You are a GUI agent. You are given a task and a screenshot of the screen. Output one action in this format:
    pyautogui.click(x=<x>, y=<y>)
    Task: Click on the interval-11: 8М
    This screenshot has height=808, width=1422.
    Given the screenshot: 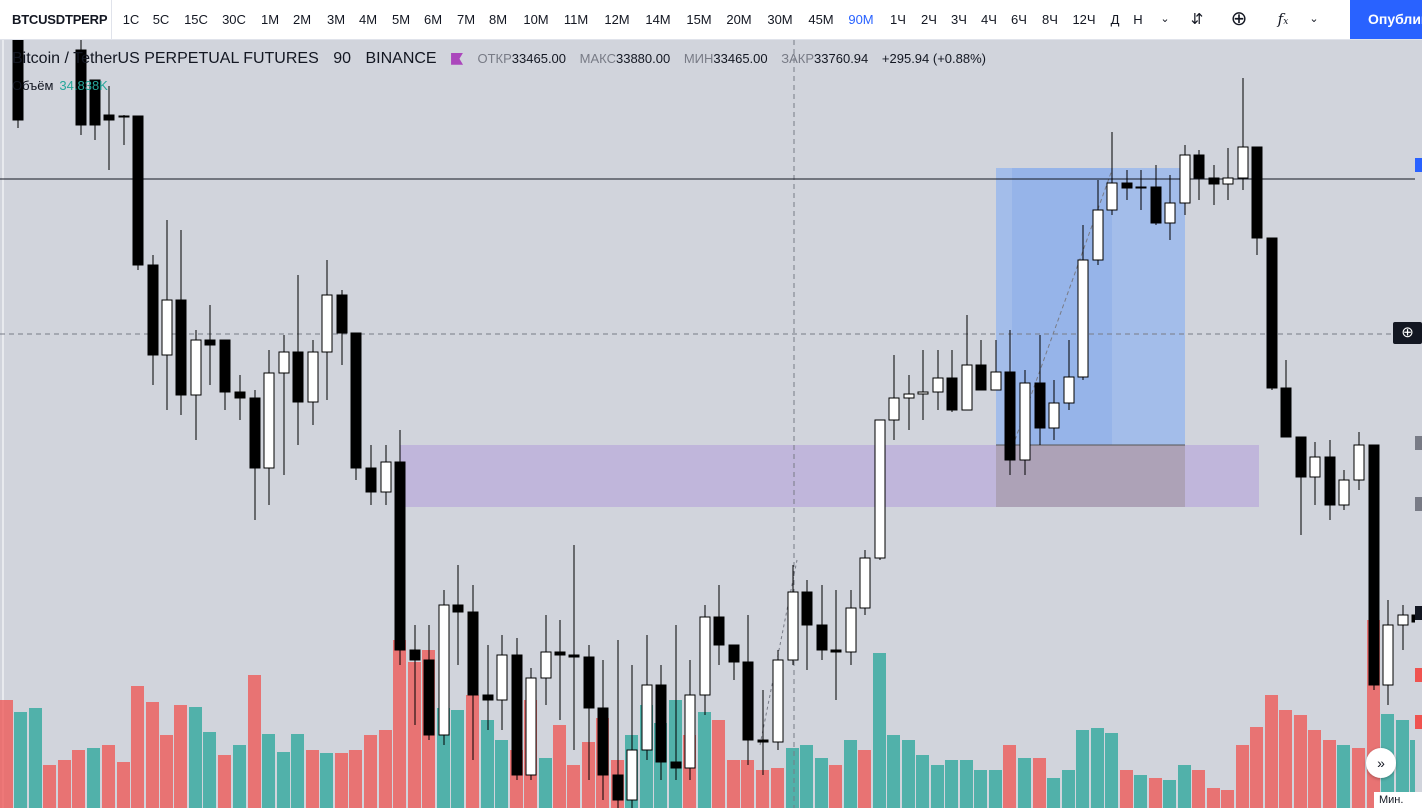 What is the action you would take?
    pyautogui.click(x=498, y=19)
    